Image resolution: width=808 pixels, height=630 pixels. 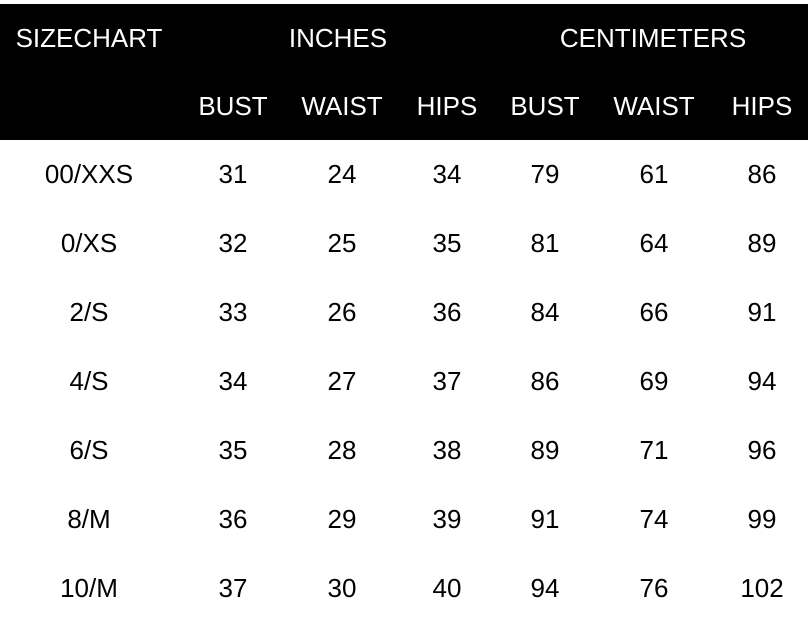 I want to click on measurement-cell: 30, so click(x=342, y=588).